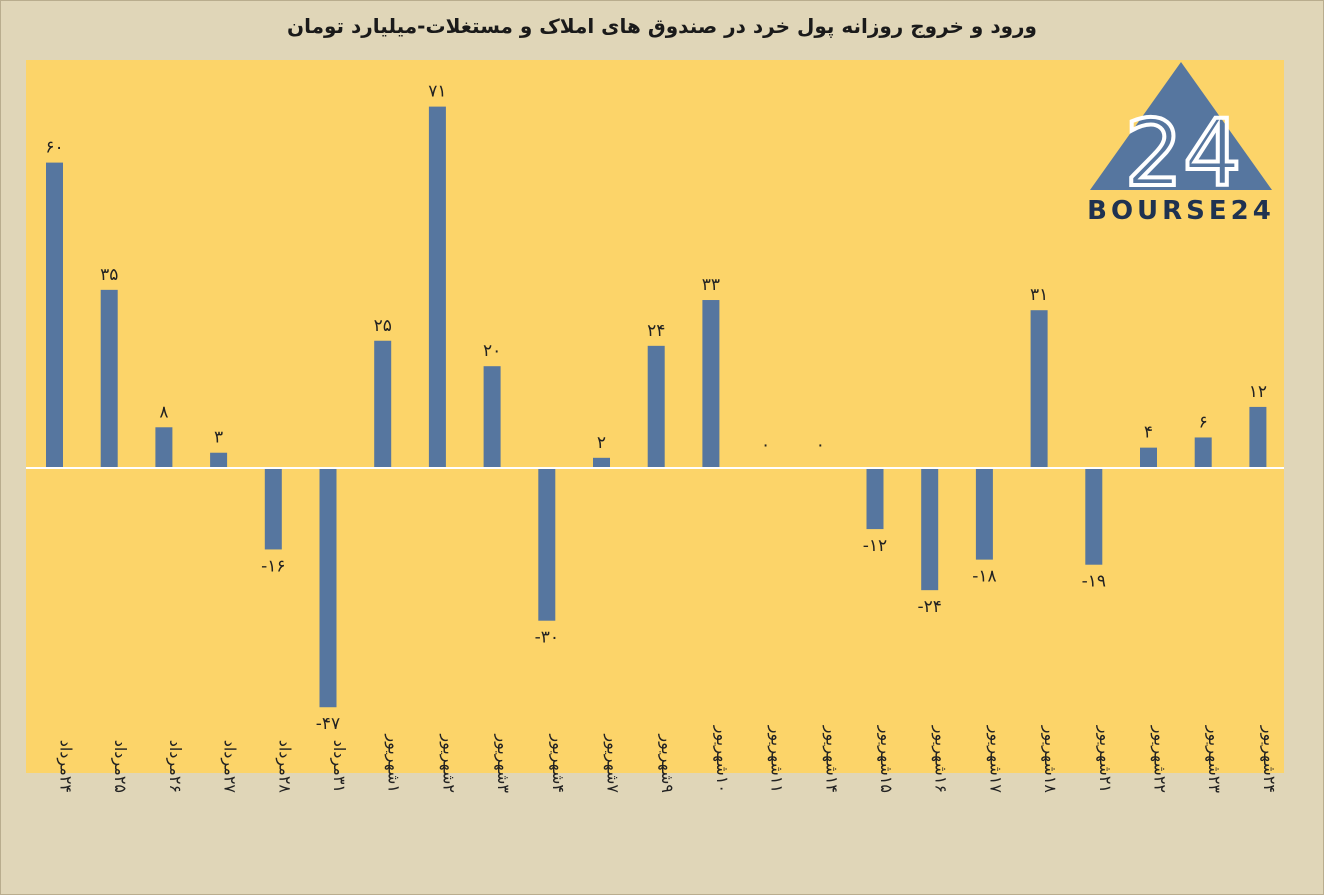 This screenshot has width=1324, height=895. Describe the element at coordinates (175, 766) in the screenshot. I see `category-label: ۲۶مرداد` at that location.